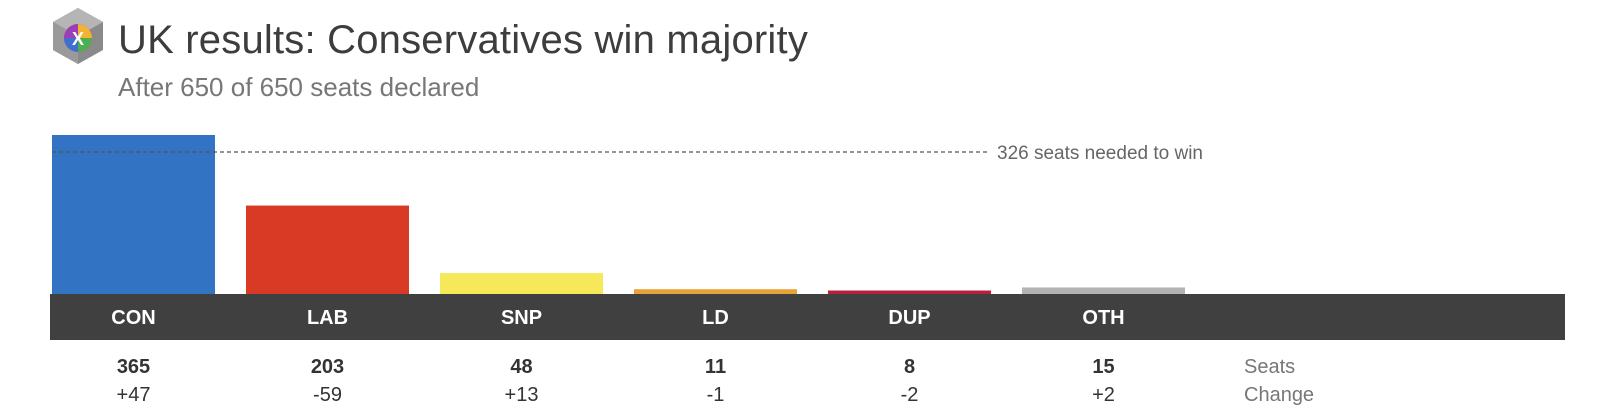 This screenshot has width=1600, height=411. I want to click on bar-dup, so click(909, 292).